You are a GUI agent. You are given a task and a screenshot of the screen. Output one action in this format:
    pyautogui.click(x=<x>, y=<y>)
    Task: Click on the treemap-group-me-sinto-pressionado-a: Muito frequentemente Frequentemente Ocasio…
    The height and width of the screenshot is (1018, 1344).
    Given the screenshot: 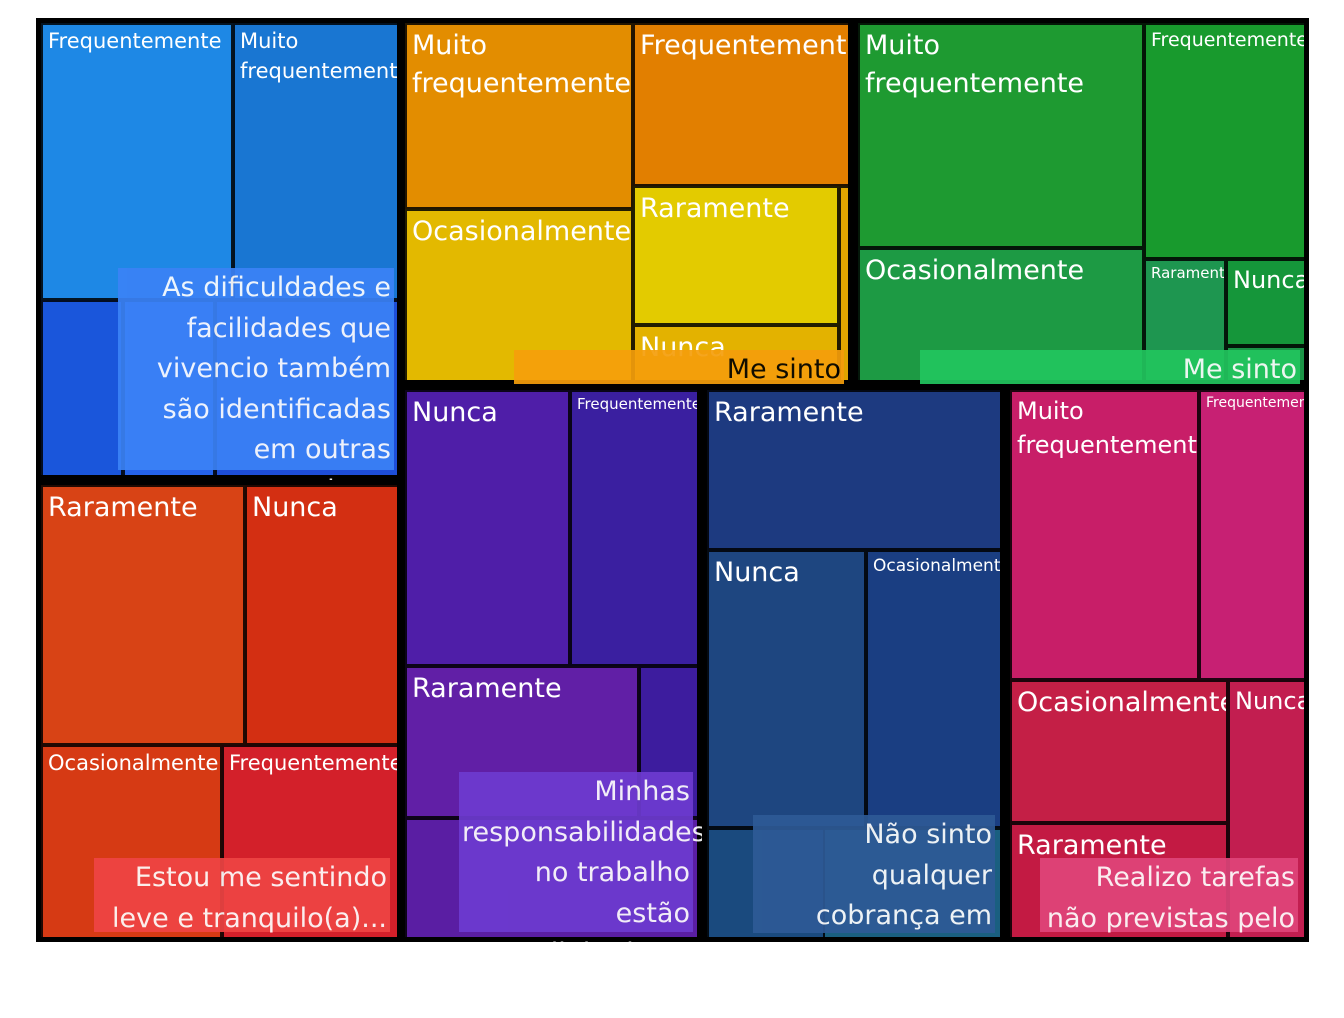 What is the action you would take?
    pyautogui.click(x=626, y=201)
    